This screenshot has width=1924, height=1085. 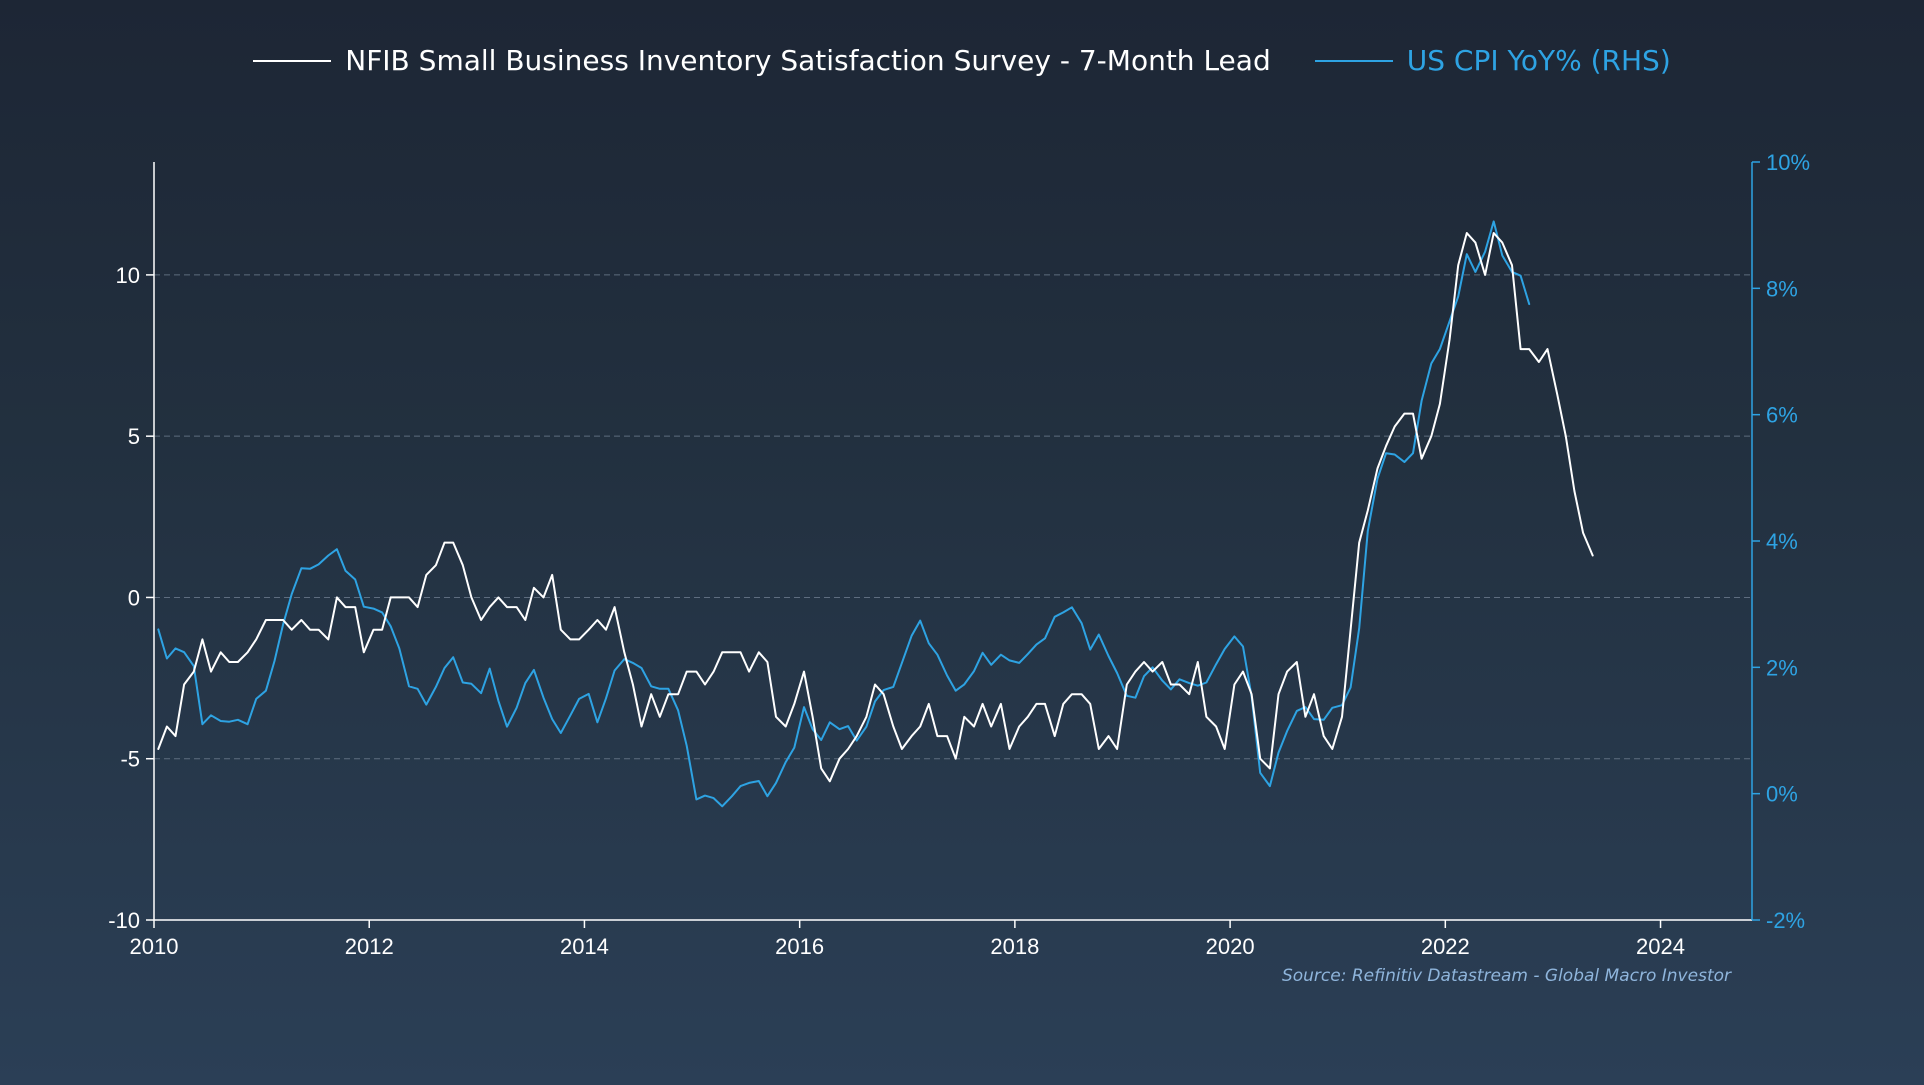 I want to click on x-axis-tick-label: 2024, so click(x=1660, y=946).